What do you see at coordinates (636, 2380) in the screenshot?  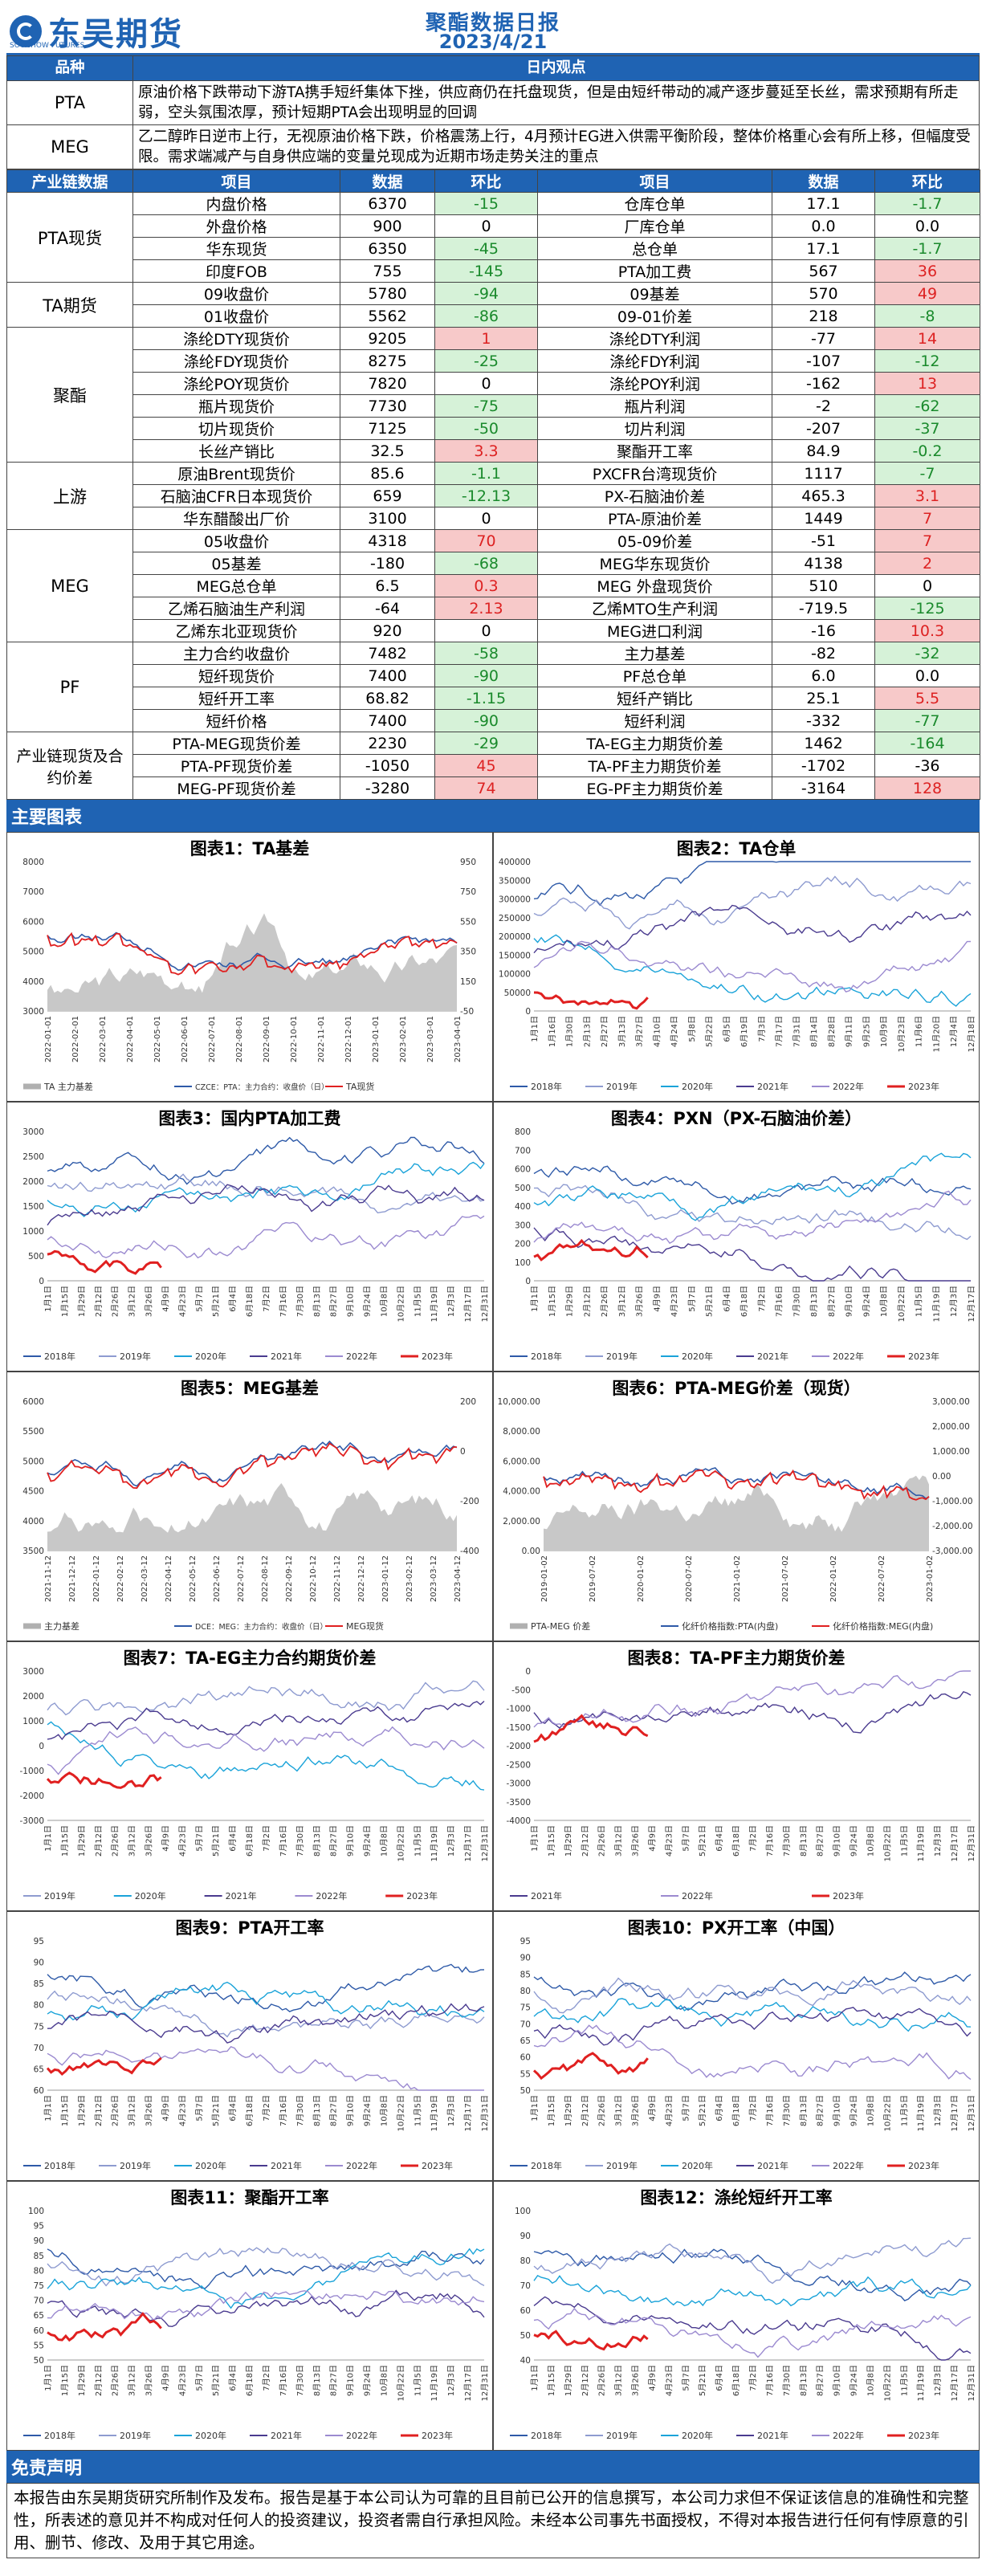 I see `tick-label: 3月26日` at bounding box center [636, 2380].